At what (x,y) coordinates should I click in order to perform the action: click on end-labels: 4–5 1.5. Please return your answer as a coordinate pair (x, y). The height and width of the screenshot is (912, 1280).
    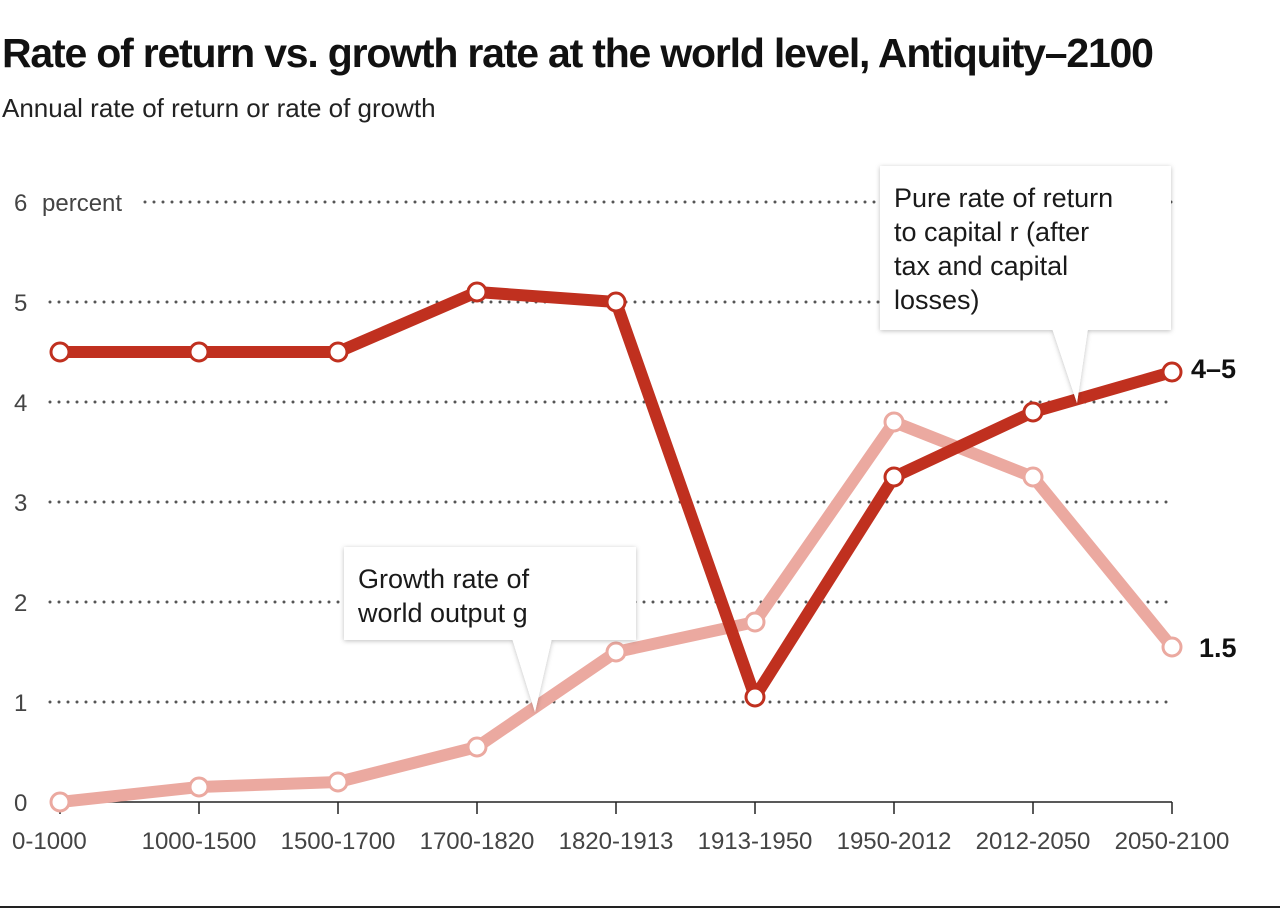
    Looking at the image, I should click on (1214, 508).